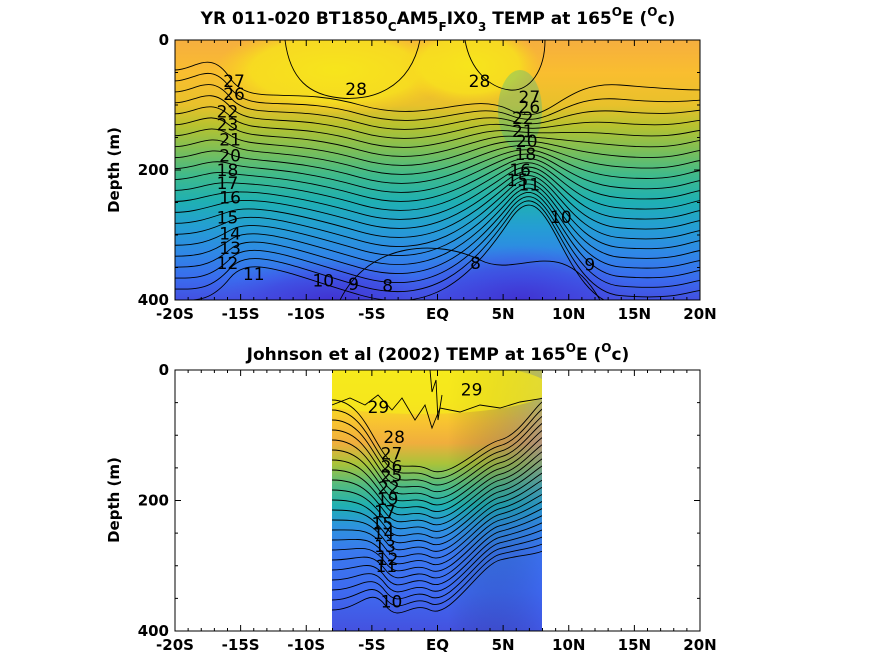  What do you see at coordinates (241, 645) in the screenshot?
I see `x-tick-label: -15S` at bounding box center [241, 645].